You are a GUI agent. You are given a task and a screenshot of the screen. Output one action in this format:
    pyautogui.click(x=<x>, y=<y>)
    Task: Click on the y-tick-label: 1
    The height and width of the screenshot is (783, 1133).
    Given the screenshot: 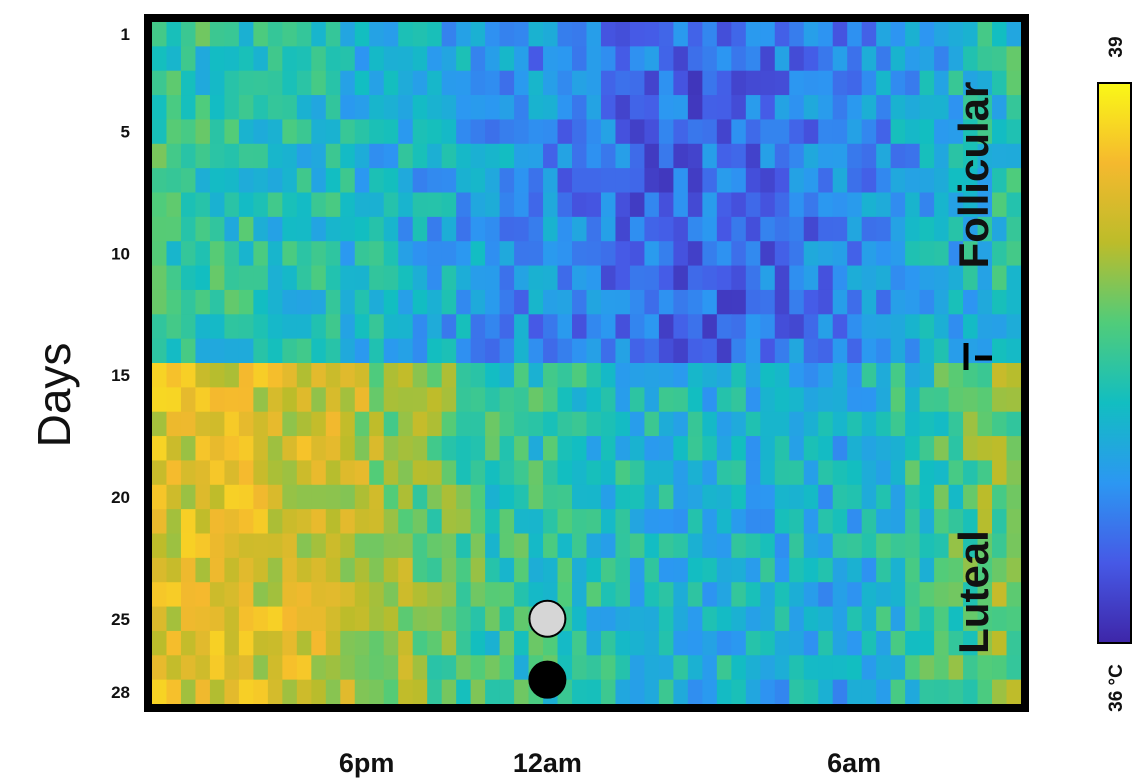 What is the action you would take?
    pyautogui.click(x=125, y=34)
    